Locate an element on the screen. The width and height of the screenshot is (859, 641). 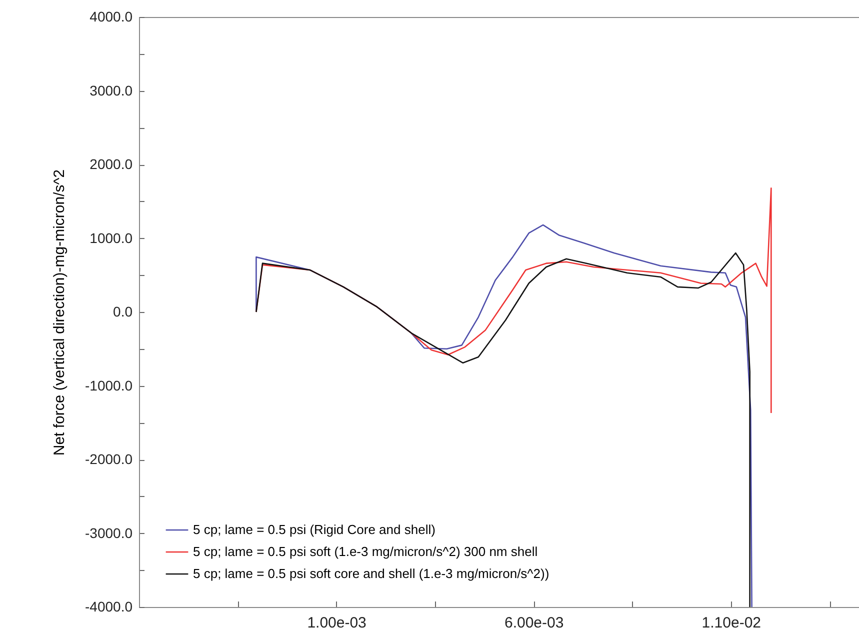
y-tick-label: -3000.0 is located at coordinates (109, 532).